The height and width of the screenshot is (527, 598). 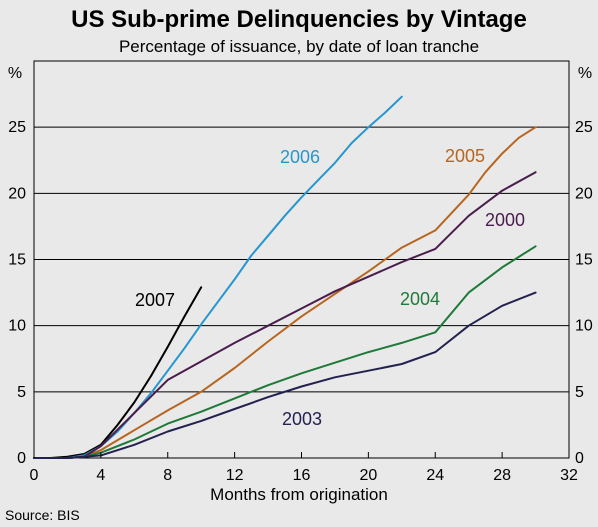 What do you see at coordinates (301, 455) in the screenshot?
I see `x-tick-marks` at bounding box center [301, 455].